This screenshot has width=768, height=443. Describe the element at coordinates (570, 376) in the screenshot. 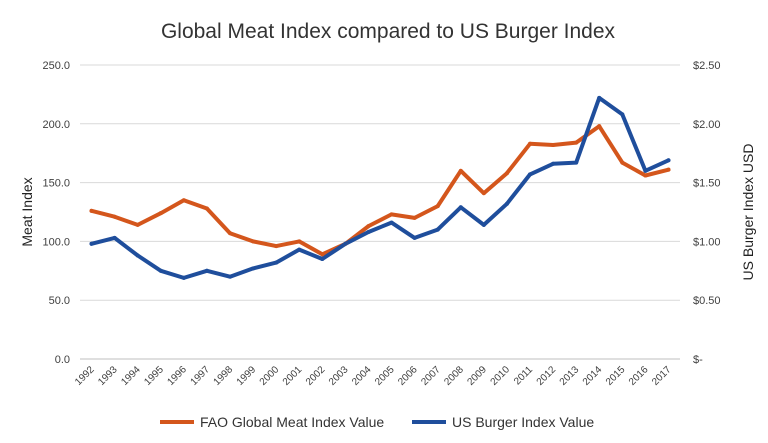

I see `x-tick-label: 2013` at that location.